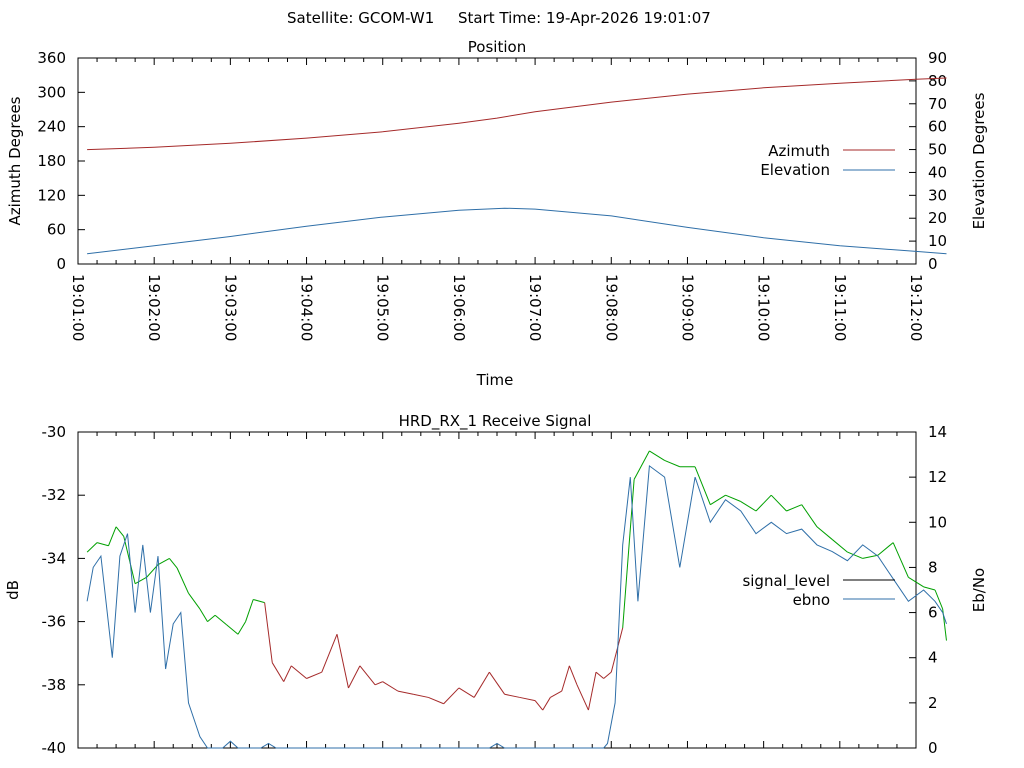  What do you see at coordinates (459, 307) in the screenshot?
I see `time-tick-label: 19:06:00` at bounding box center [459, 307].